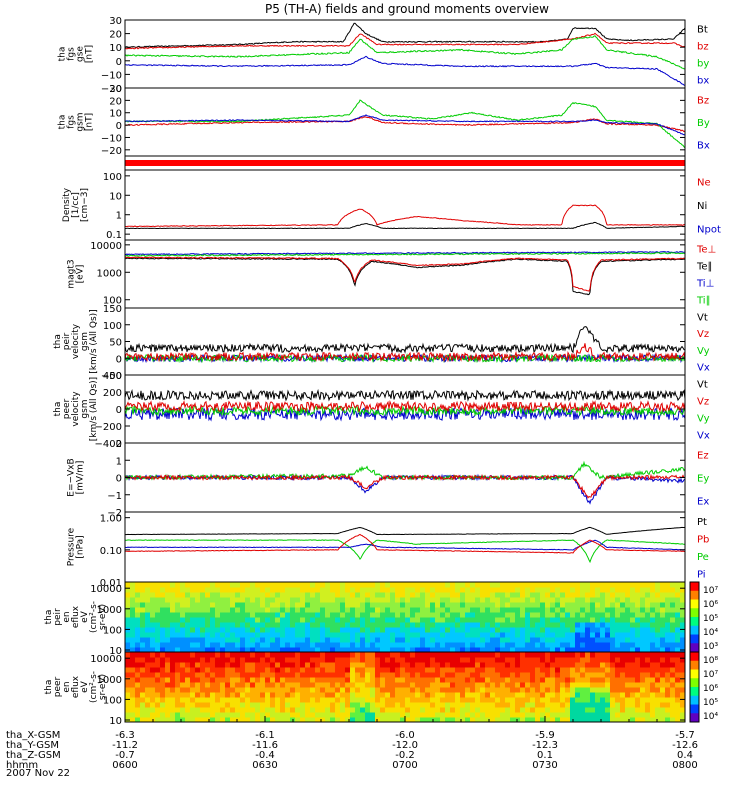 The width and height of the screenshot is (750, 800). What do you see at coordinates (701, 574) in the screenshot?
I see `legend-Pi: Pi` at bounding box center [701, 574].